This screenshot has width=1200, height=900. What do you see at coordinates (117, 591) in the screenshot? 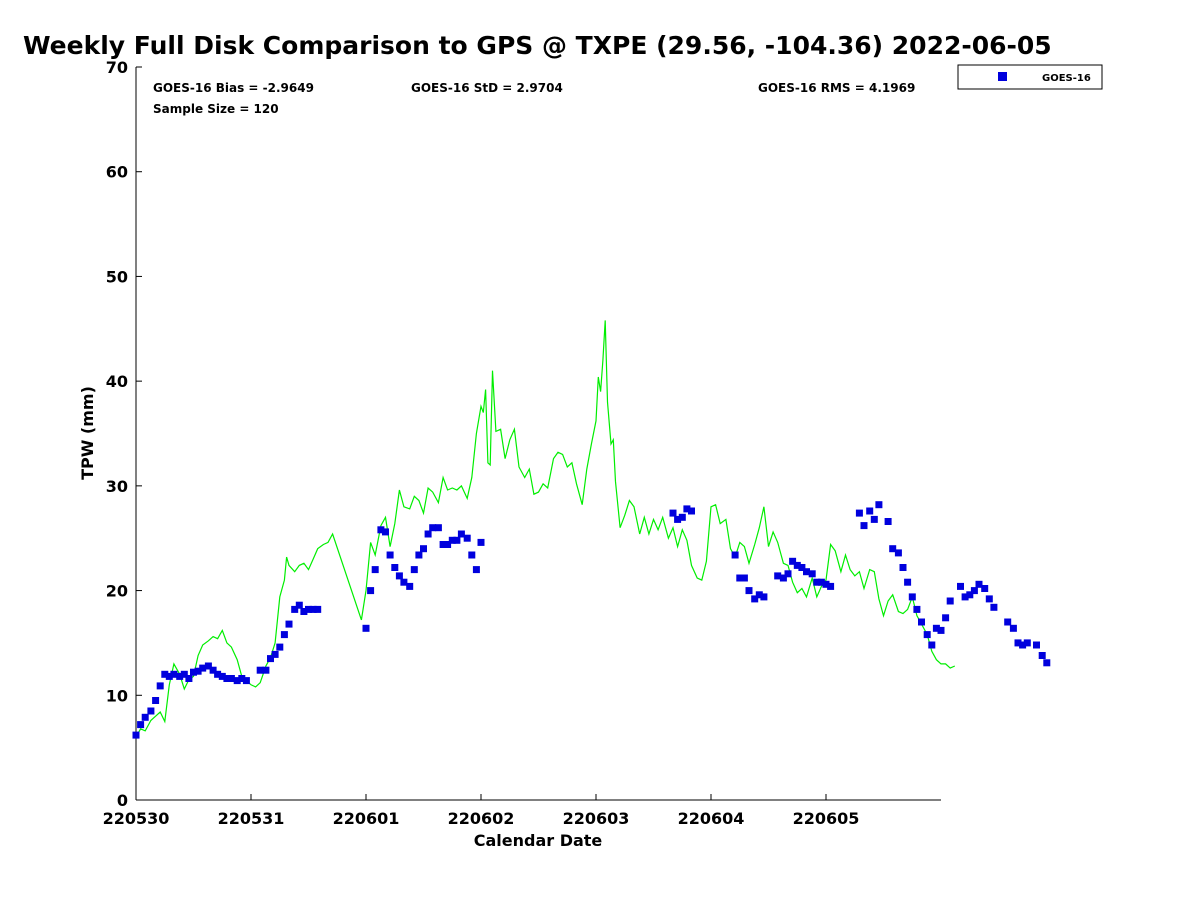
I see `y-tick-label: 20` at bounding box center [117, 591].